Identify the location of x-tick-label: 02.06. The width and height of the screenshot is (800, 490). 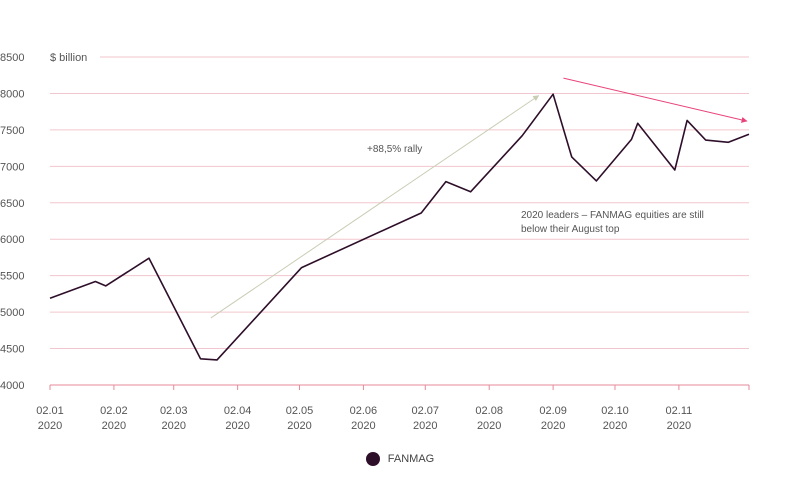
(364, 411).